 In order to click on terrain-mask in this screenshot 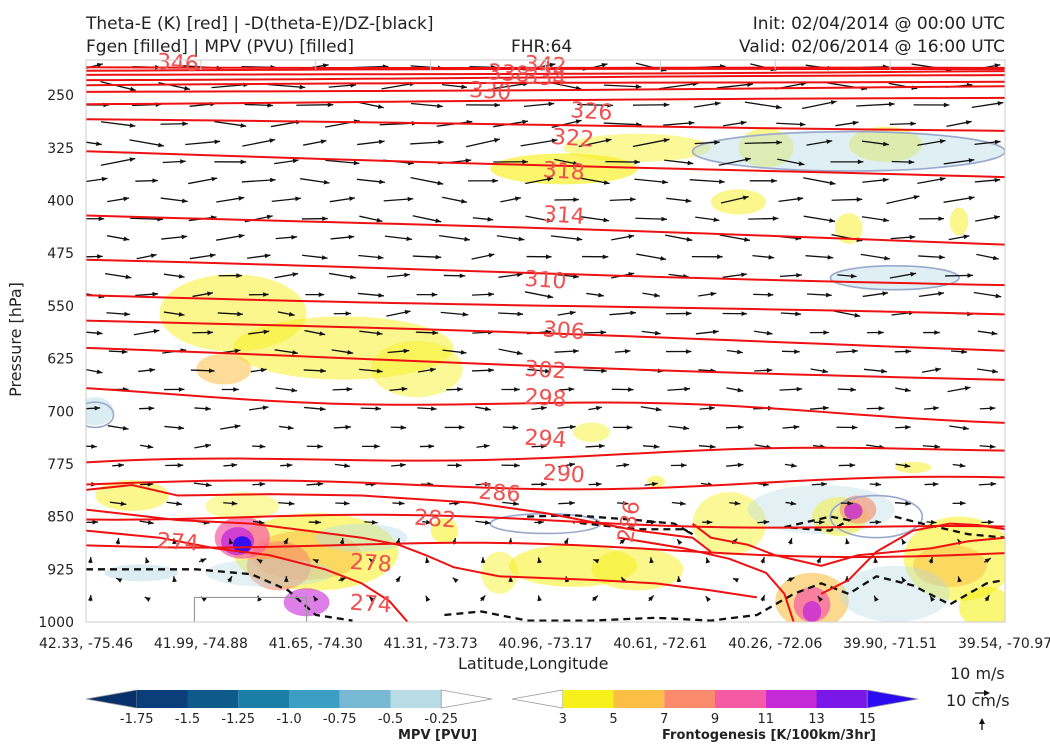, I will do `click(250, 609)`.